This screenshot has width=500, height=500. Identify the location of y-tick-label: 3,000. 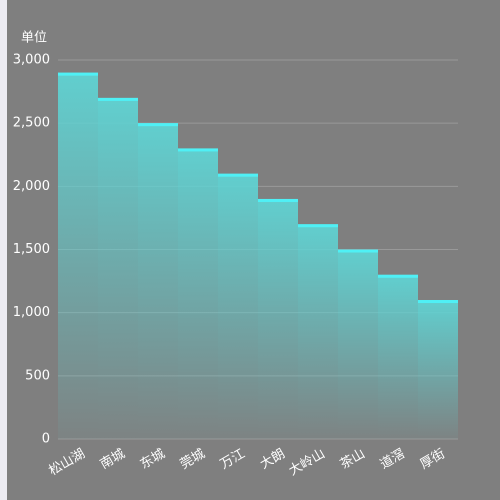
(31, 60).